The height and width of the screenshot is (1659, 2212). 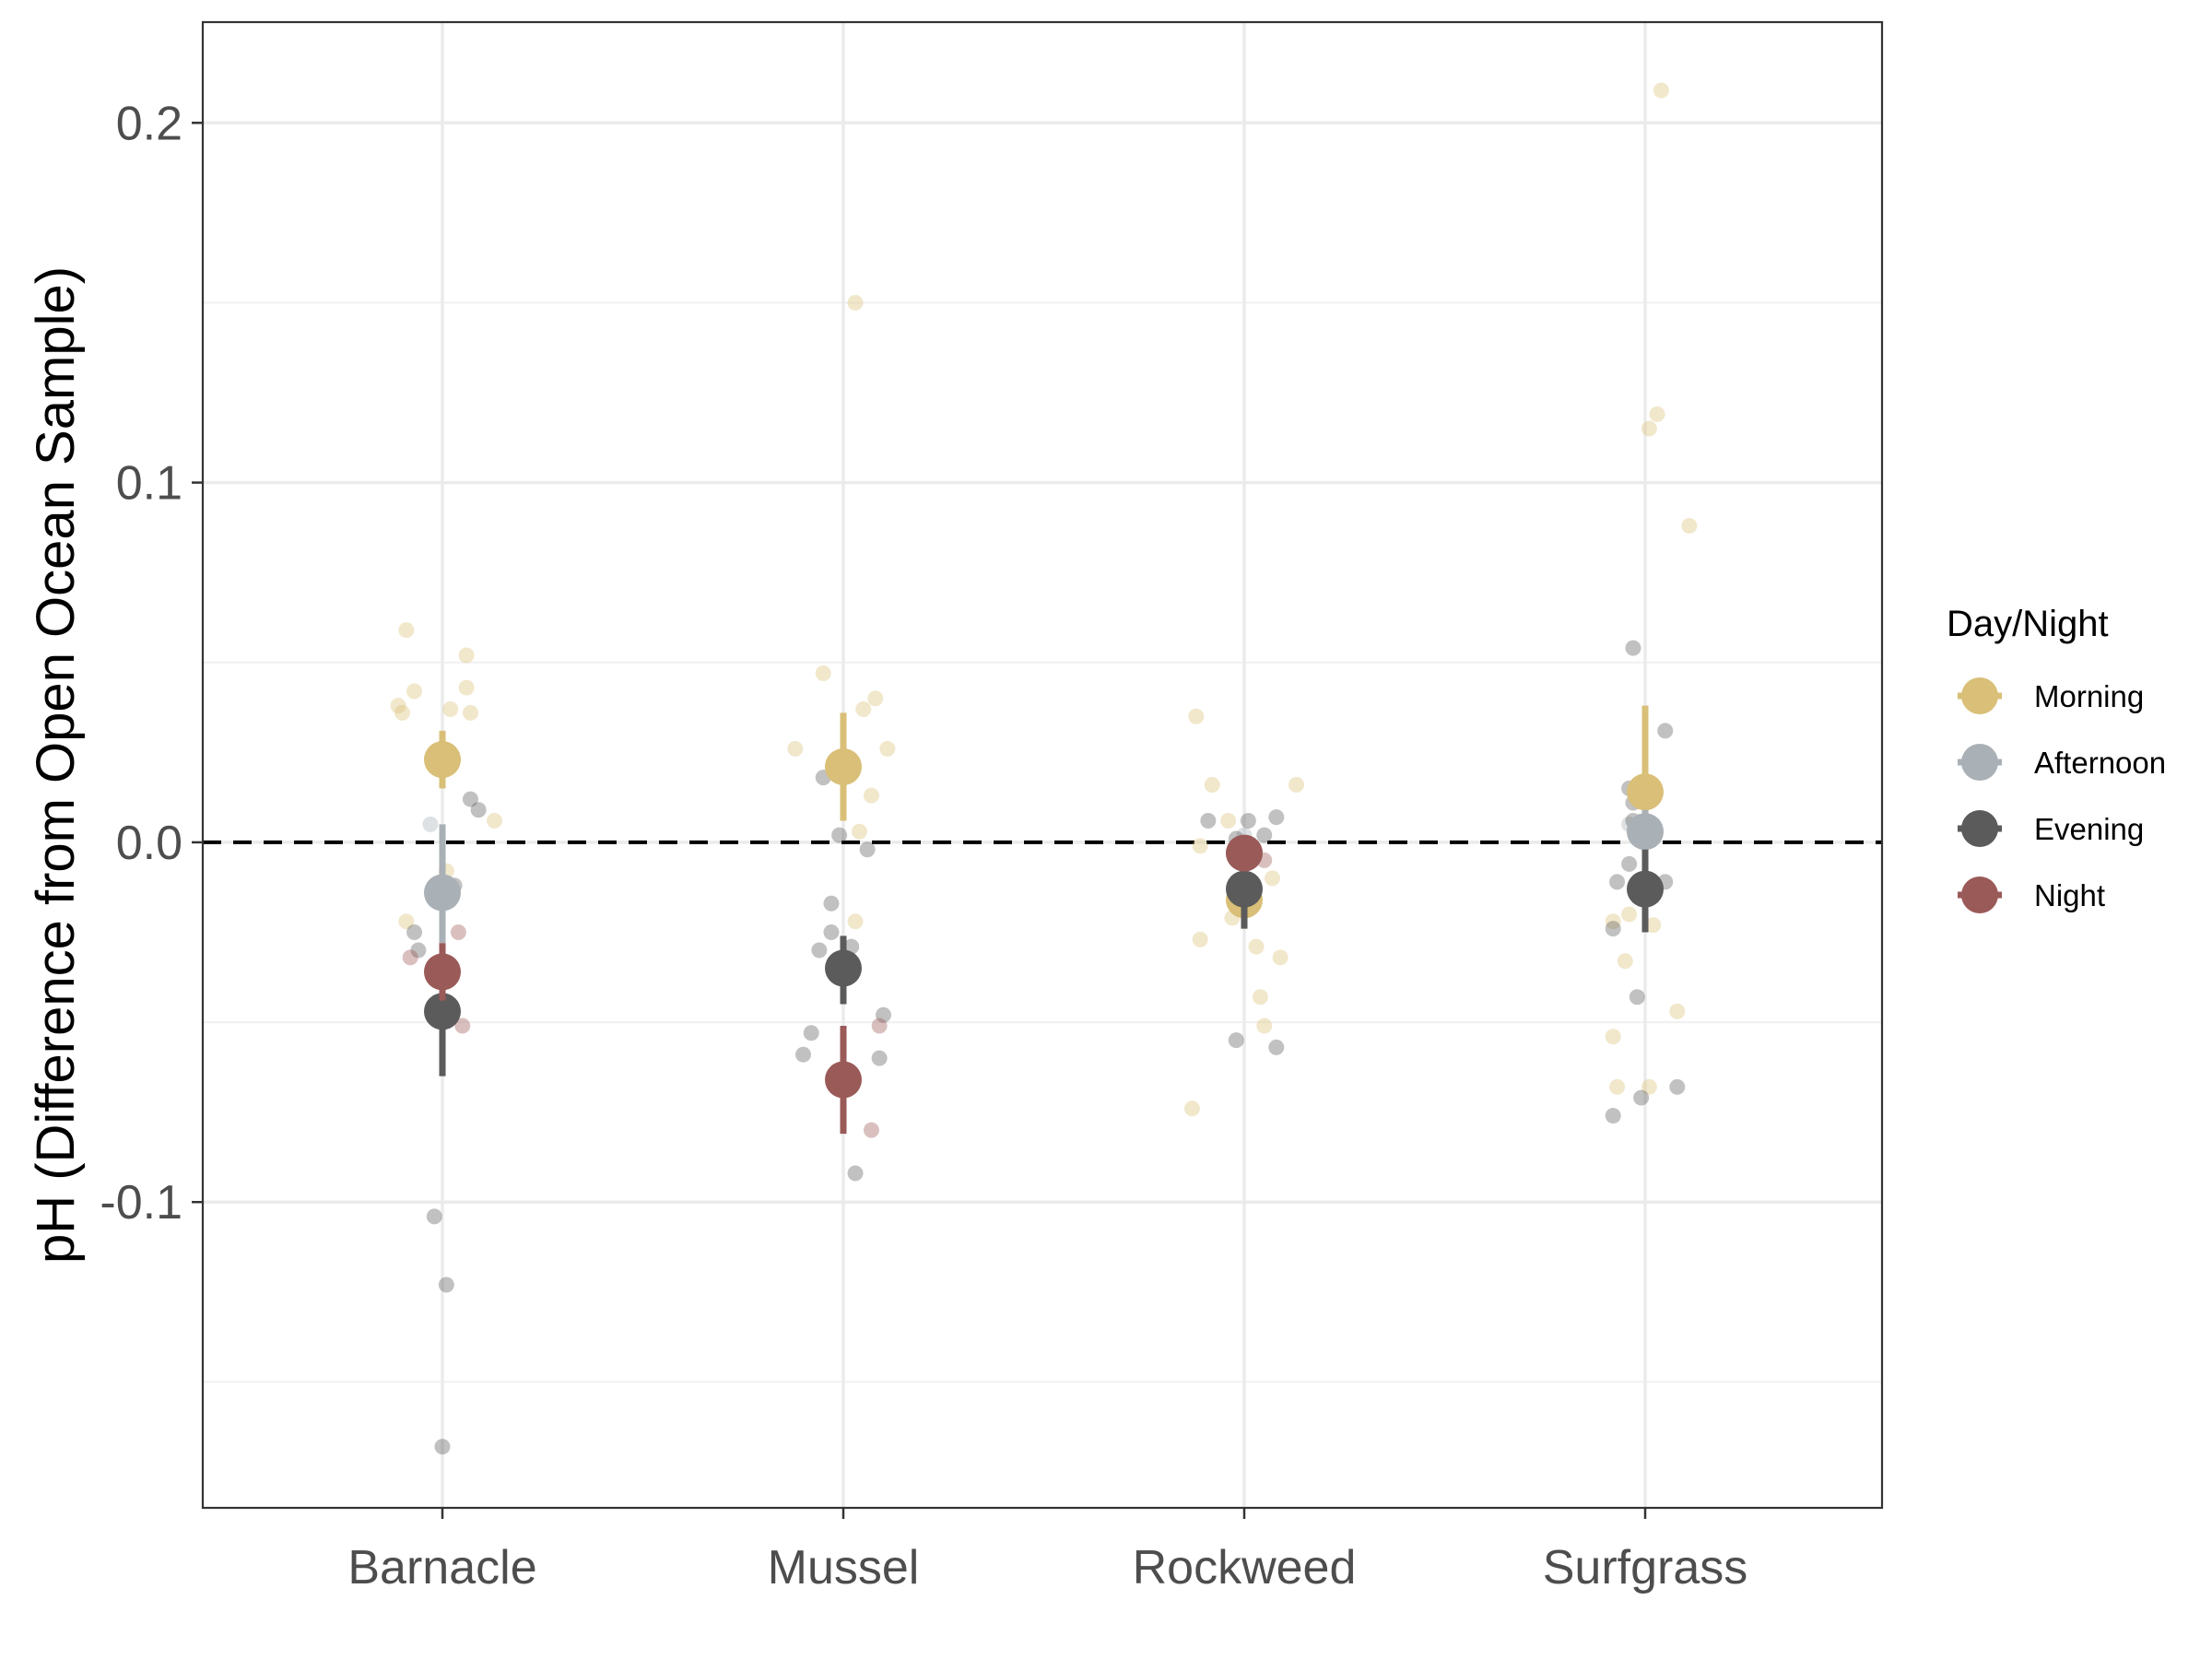 What do you see at coordinates (149, 484) in the screenshot?
I see `y-tick-label: 0.1` at bounding box center [149, 484].